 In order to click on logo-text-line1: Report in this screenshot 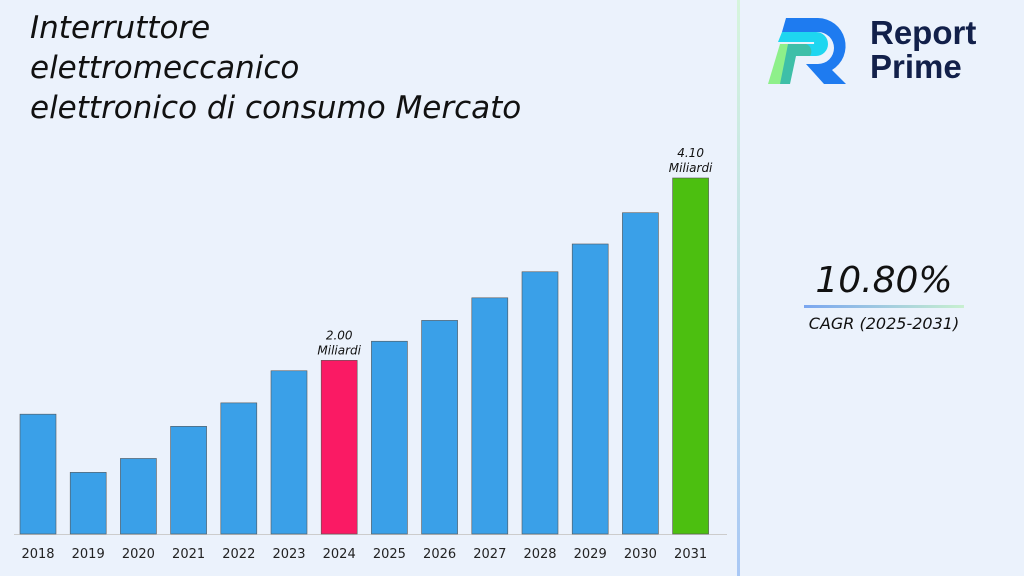, I will do `click(923, 32)`.